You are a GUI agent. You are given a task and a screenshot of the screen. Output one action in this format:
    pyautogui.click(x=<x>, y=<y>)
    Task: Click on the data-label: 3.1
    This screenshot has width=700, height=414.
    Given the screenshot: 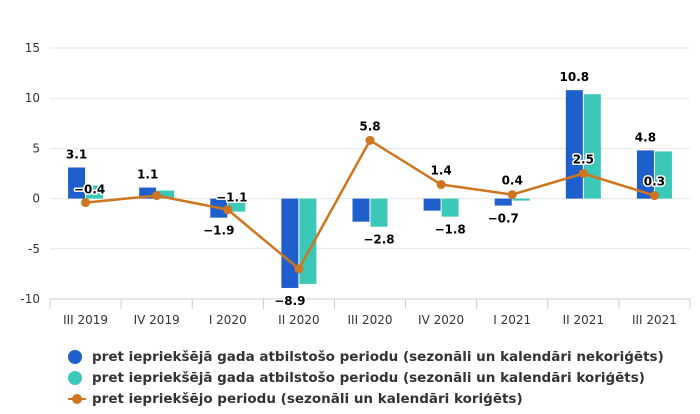 What is the action you would take?
    pyautogui.click(x=76, y=154)
    